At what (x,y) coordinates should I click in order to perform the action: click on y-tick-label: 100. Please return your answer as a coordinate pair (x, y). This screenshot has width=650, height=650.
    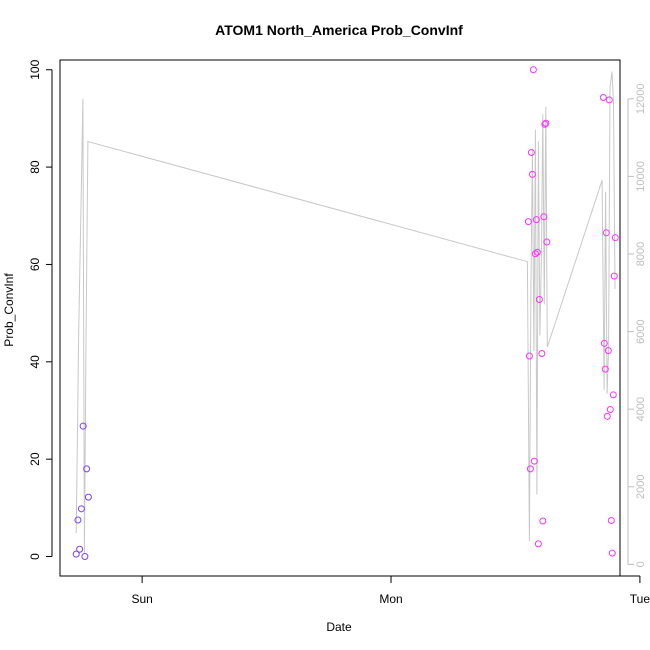
    Looking at the image, I should click on (35, 69).